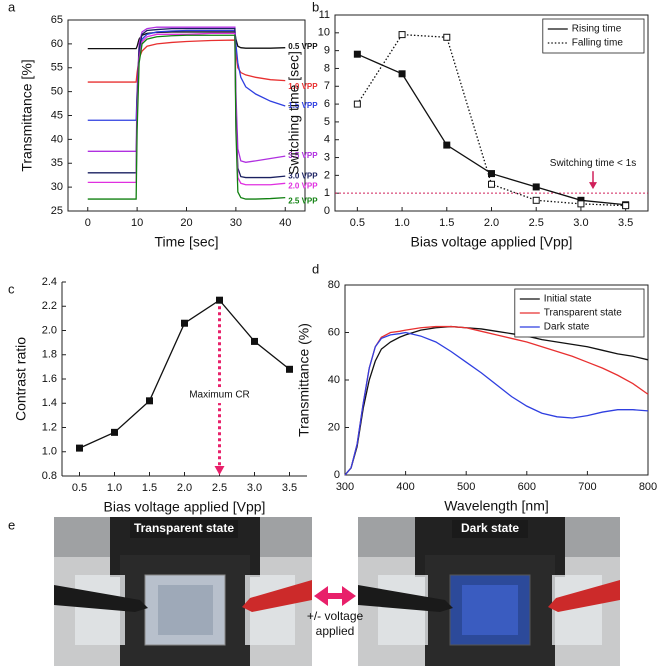  What do you see at coordinates (49, 379) in the screenshot?
I see `y-tick-label: 1.6` at bounding box center [49, 379].